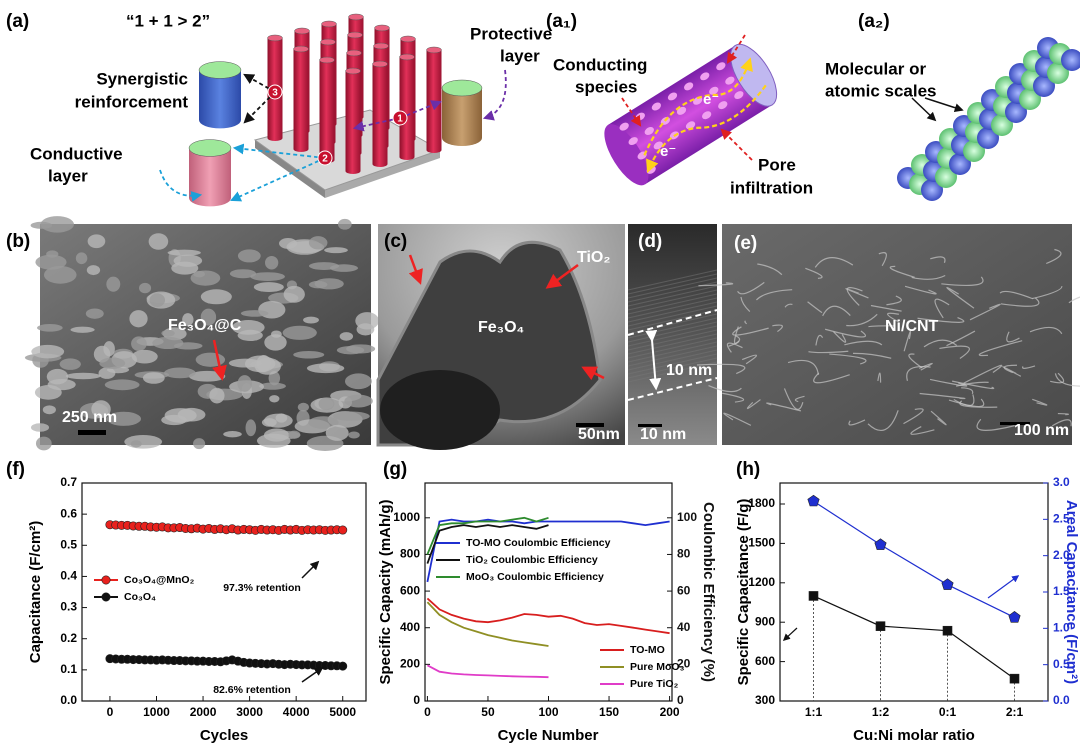 The image size is (1080, 748). What do you see at coordinates (395, 469) in the screenshot?
I see `panel-label: (g)` at bounding box center [395, 469].